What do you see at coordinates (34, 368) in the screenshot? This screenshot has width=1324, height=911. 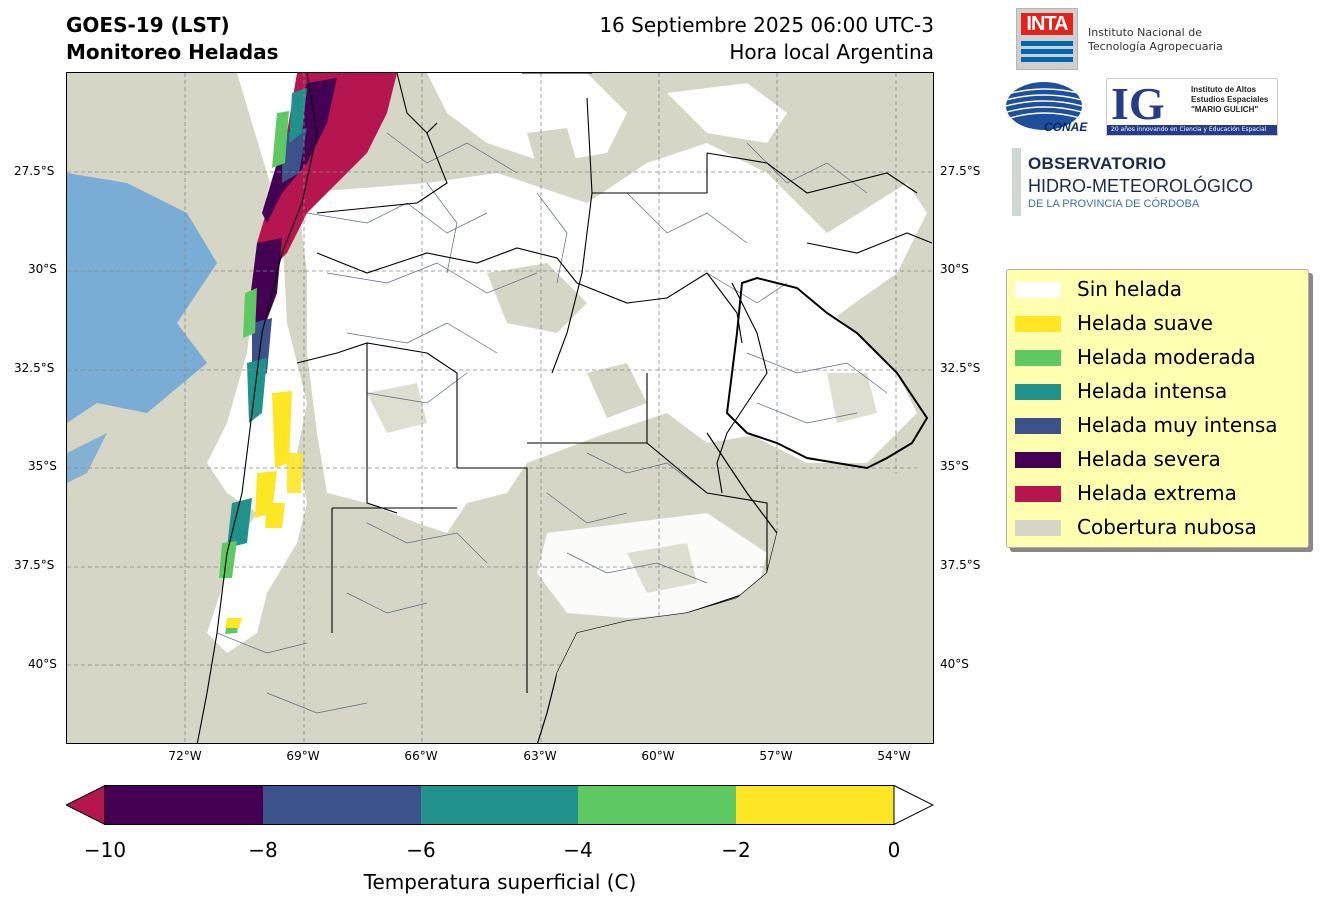 I see `lat-label-left-2: 32.5°S` at bounding box center [34, 368].